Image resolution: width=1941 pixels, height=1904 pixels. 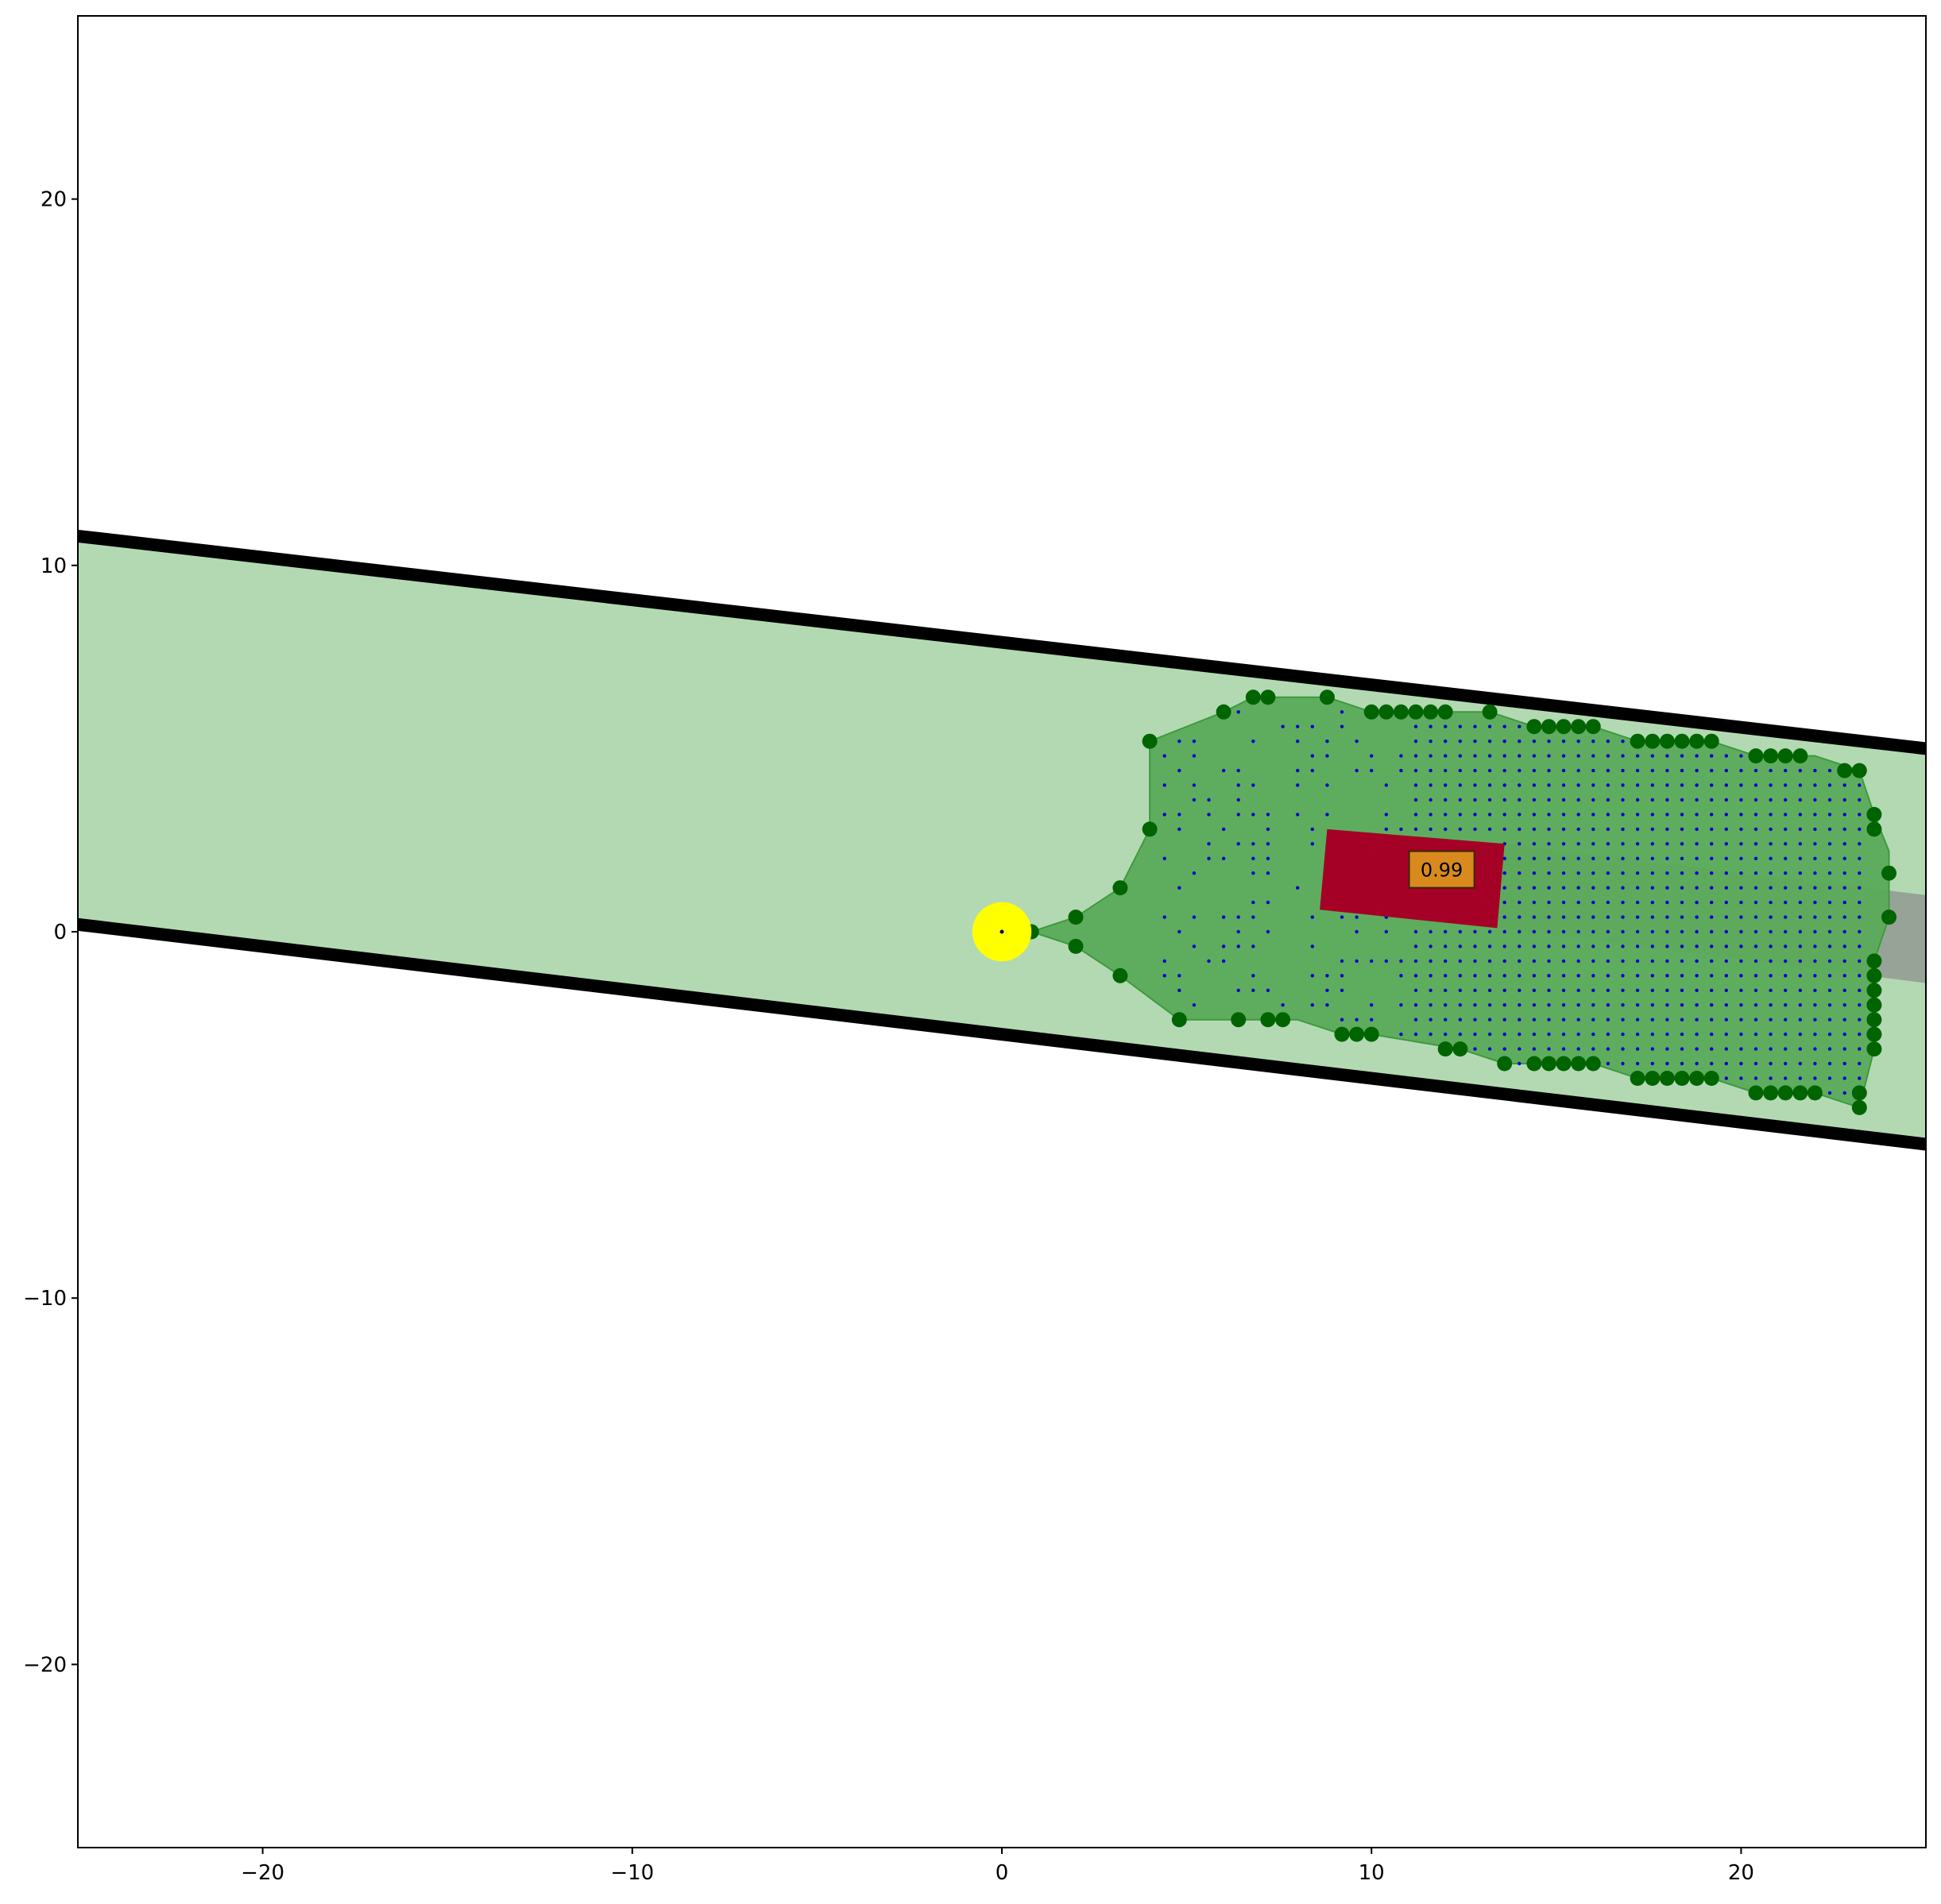 I want to click on score-label-box, so click(x=1441, y=870).